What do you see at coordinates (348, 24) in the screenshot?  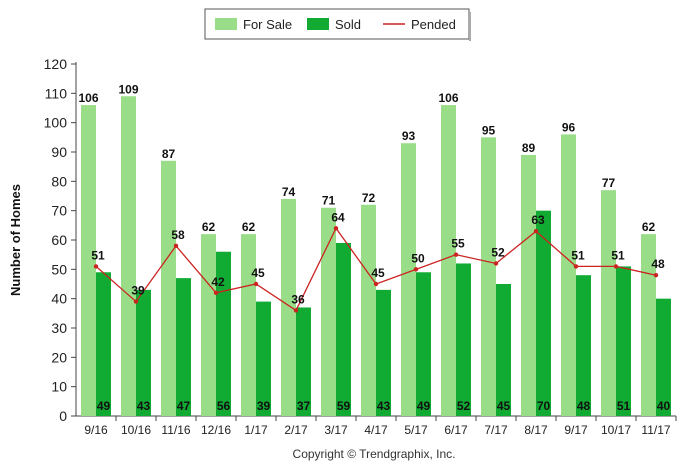 I see `legend-label-sold: Sold` at bounding box center [348, 24].